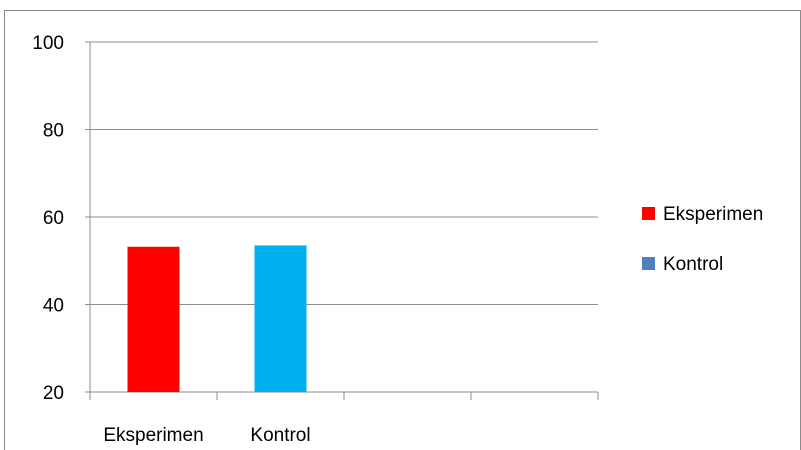 The image size is (801, 450). What do you see at coordinates (53, 131) in the screenshot?
I see `y-tick-label: 80` at bounding box center [53, 131].